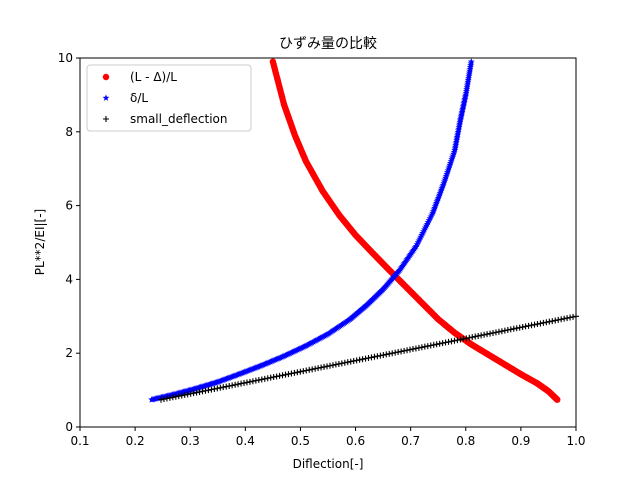 The image size is (640, 480). What do you see at coordinates (328, 464) in the screenshot?
I see `x-axis-label: Diflection[-]` at bounding box center [328, 464].